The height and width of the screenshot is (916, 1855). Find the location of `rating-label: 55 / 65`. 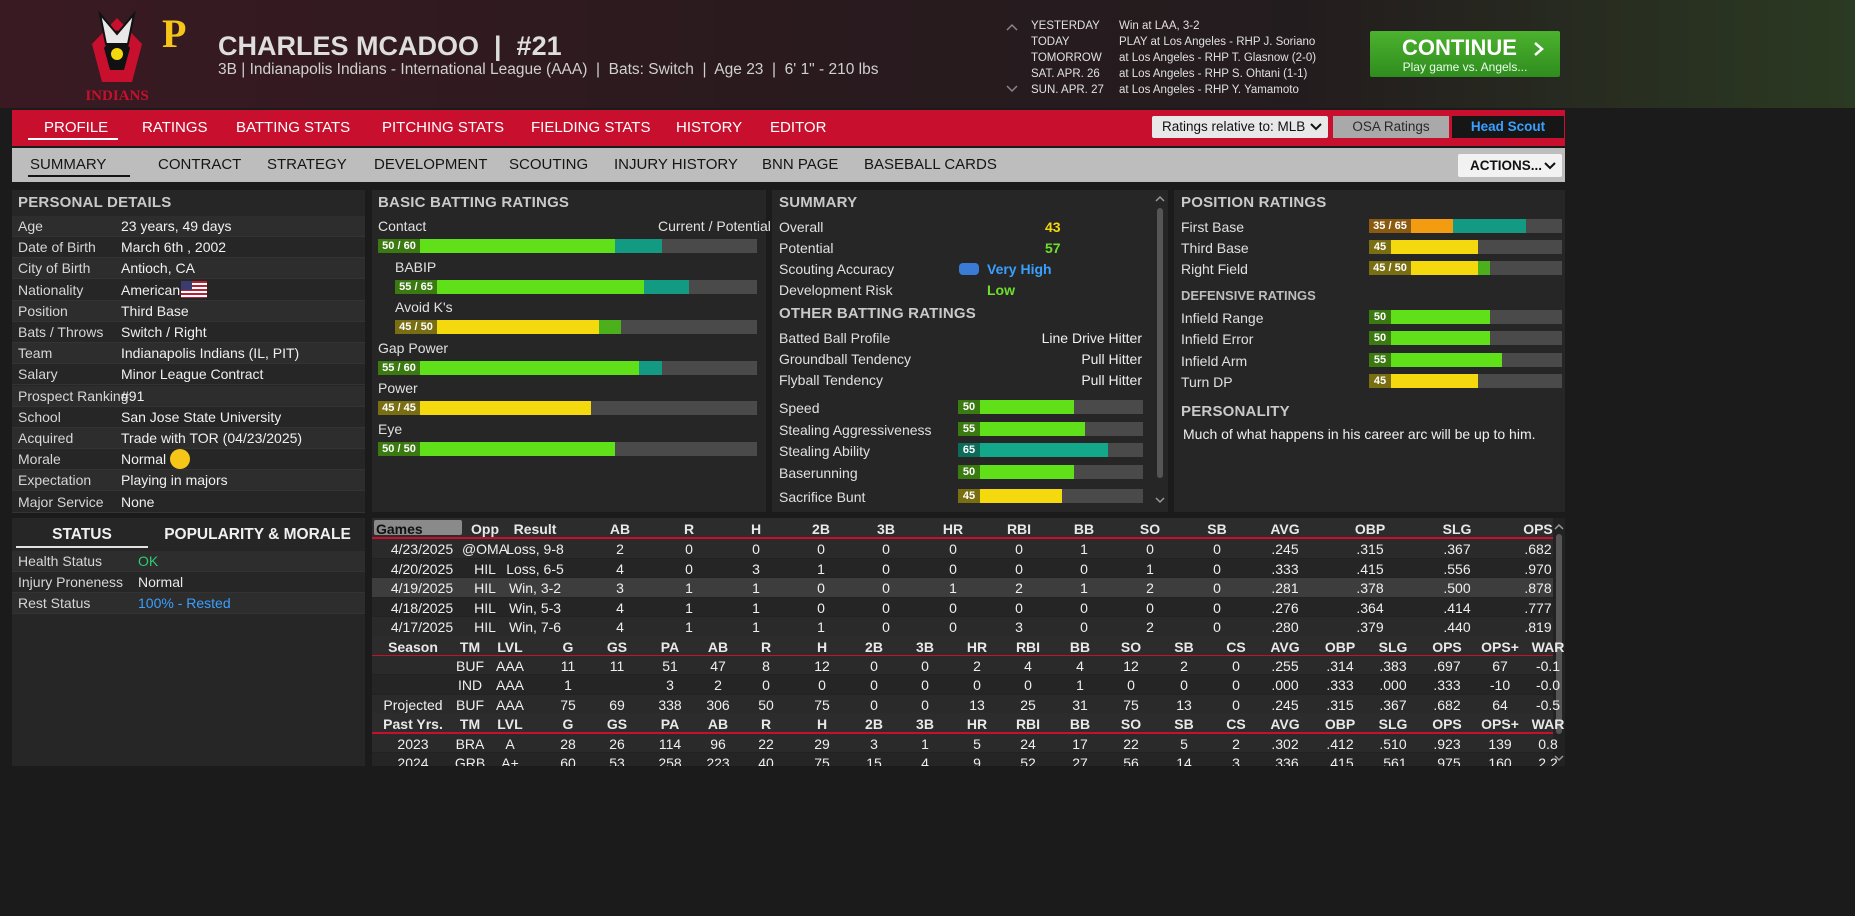

rating-label: 55 / 65 is located at coordinates (416, 286).